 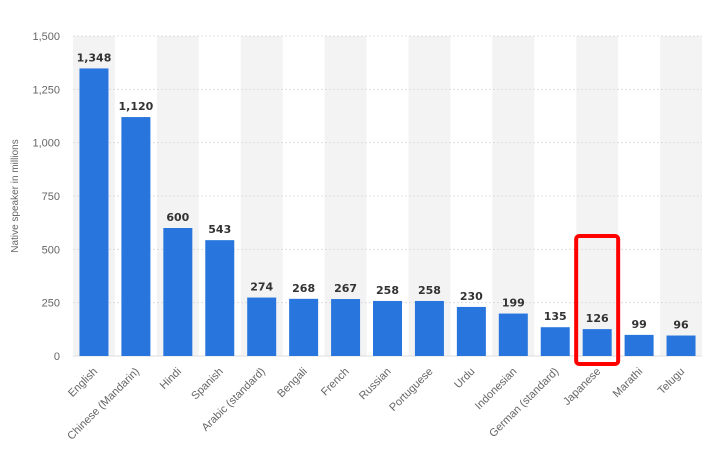 What do you see at coordinates (261, 287) in the screenshot?
I see `data-label: 274` at bounding box center [261, 287].